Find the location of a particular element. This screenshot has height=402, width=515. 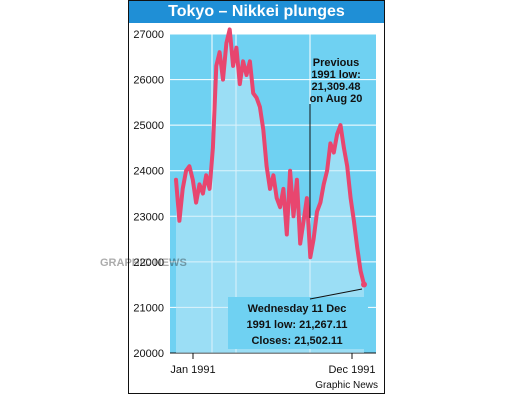

y-tick-label-21000: 21000 is located at coordinates (148, 308).